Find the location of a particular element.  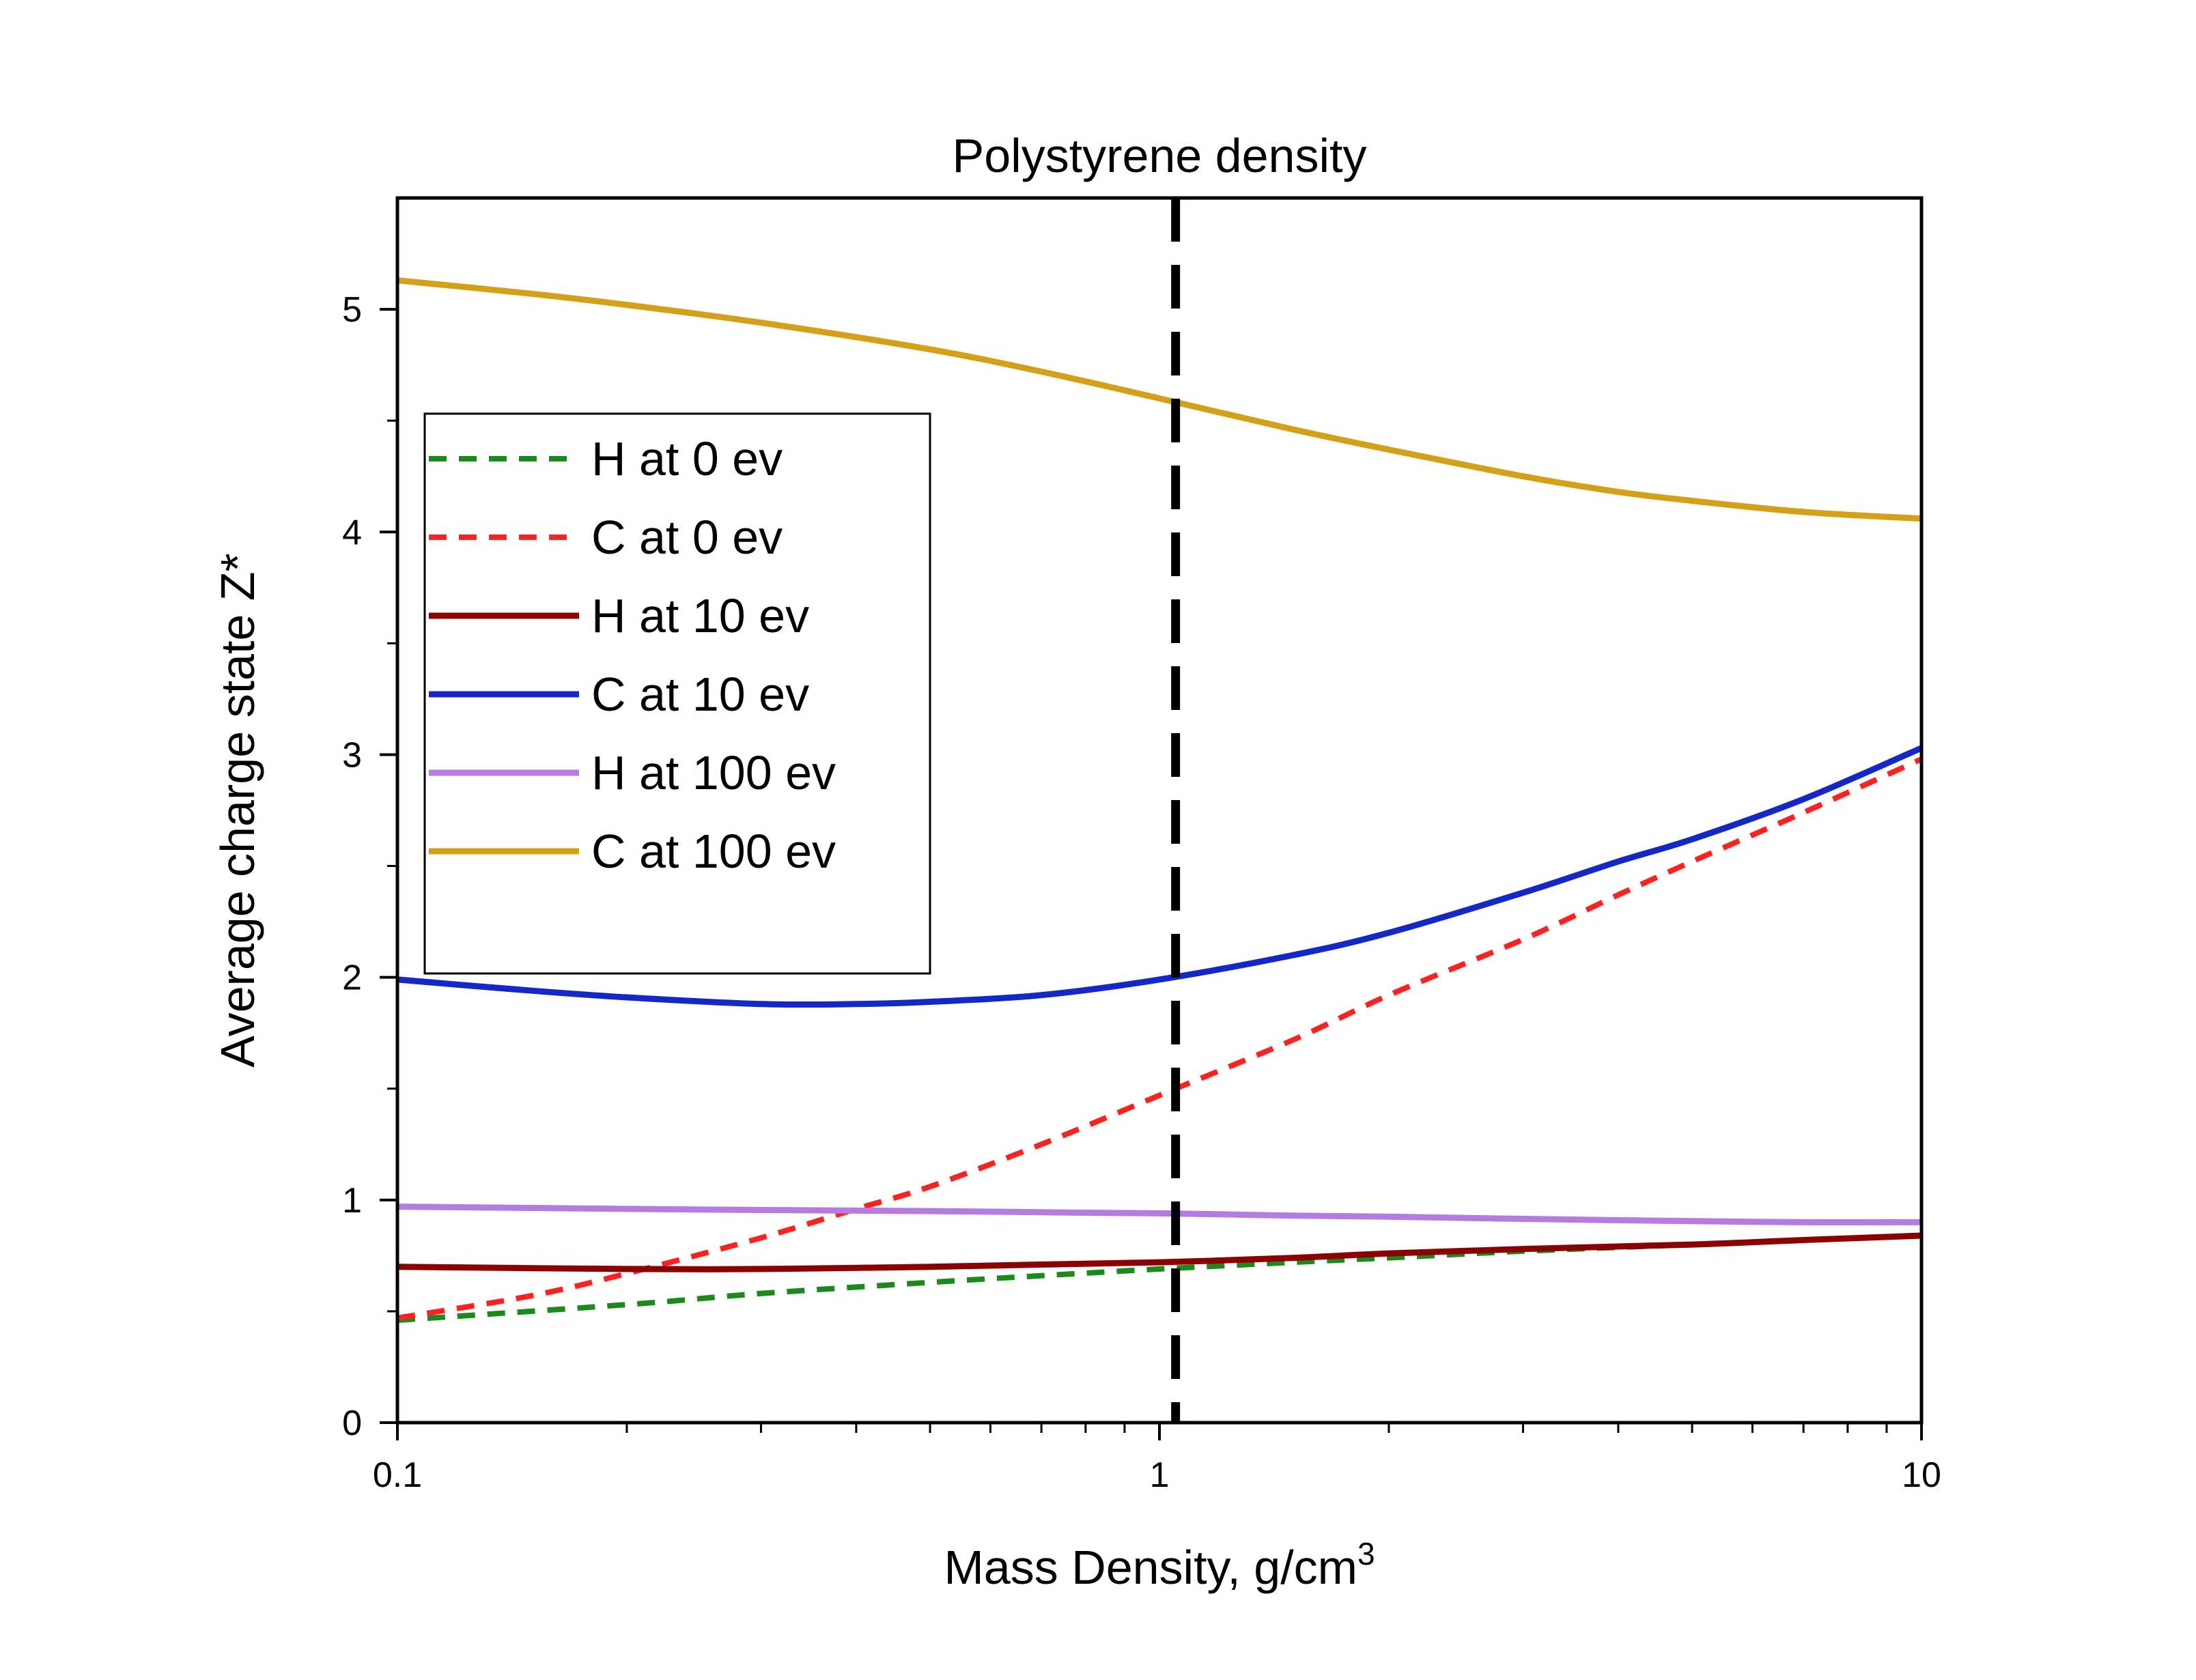

legend-label: H at 0 ev is located at coordinates (687, 458).